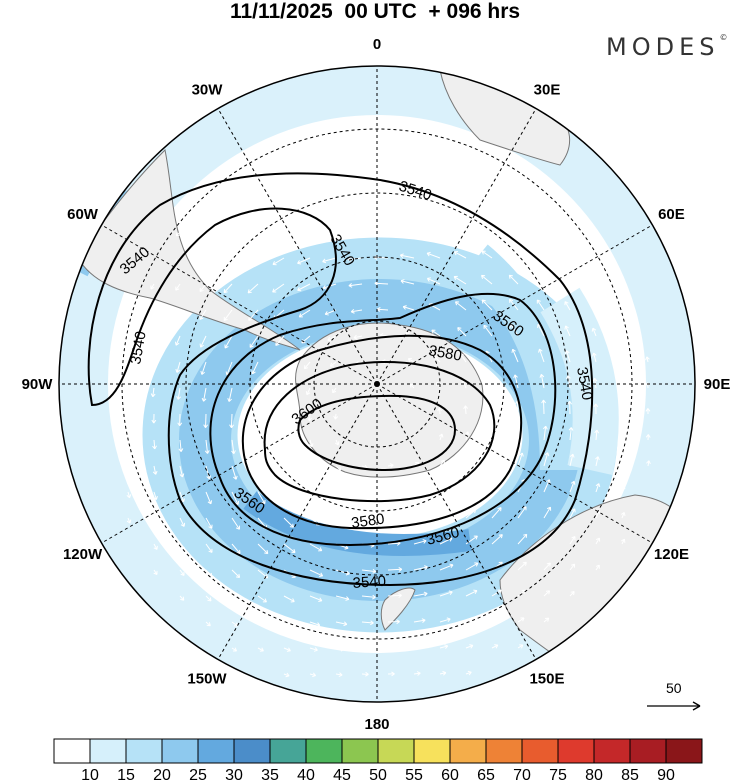 The width and height of the screenshot is (750, 782). Describe the element at coordinates (83, 554) in the screenshot. I see `longitude-label: 120W` at that location.